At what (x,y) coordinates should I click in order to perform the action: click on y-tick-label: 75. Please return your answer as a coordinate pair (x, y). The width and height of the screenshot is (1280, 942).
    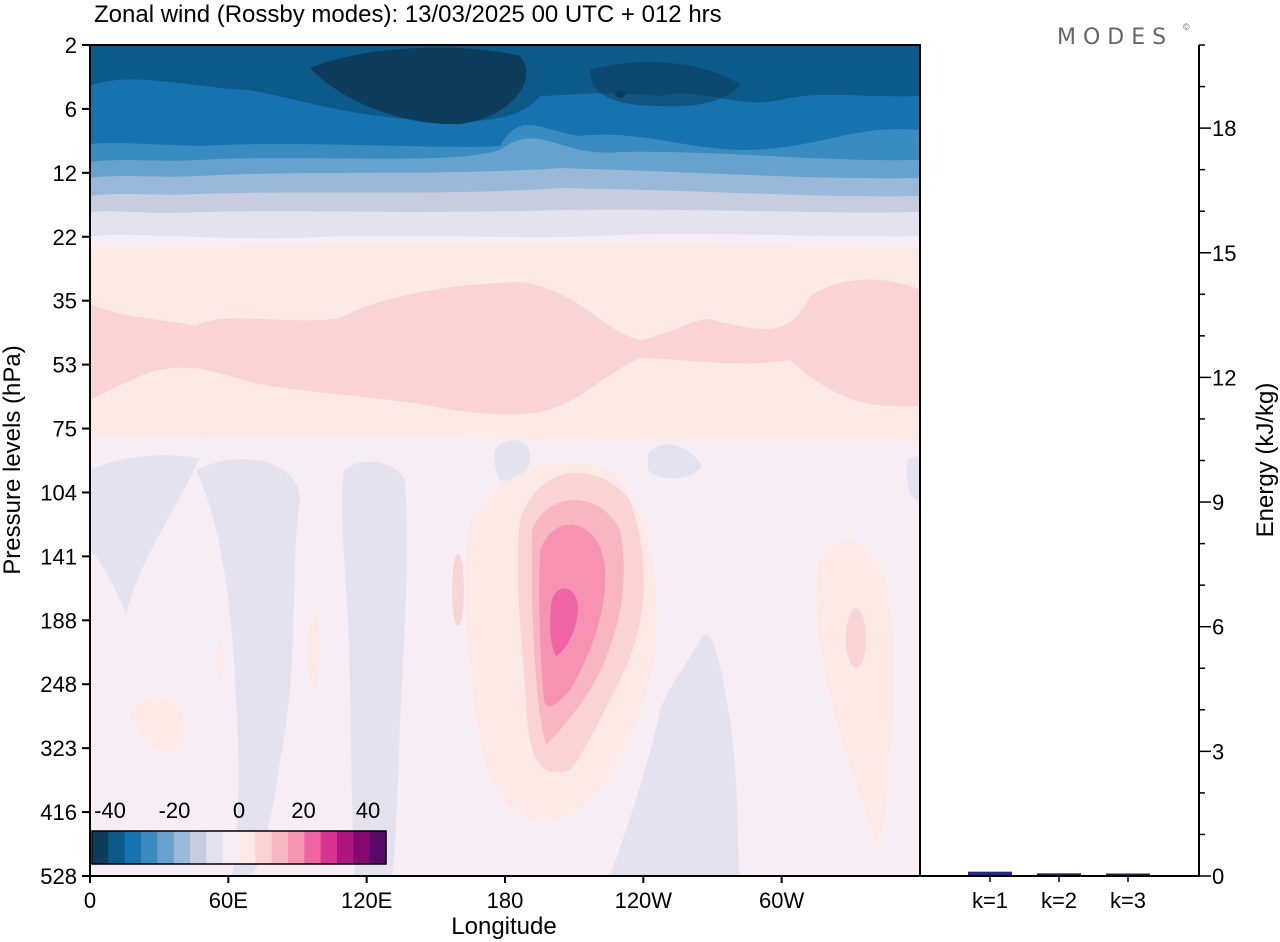
    Looking at the image, I should click on (65, 429).